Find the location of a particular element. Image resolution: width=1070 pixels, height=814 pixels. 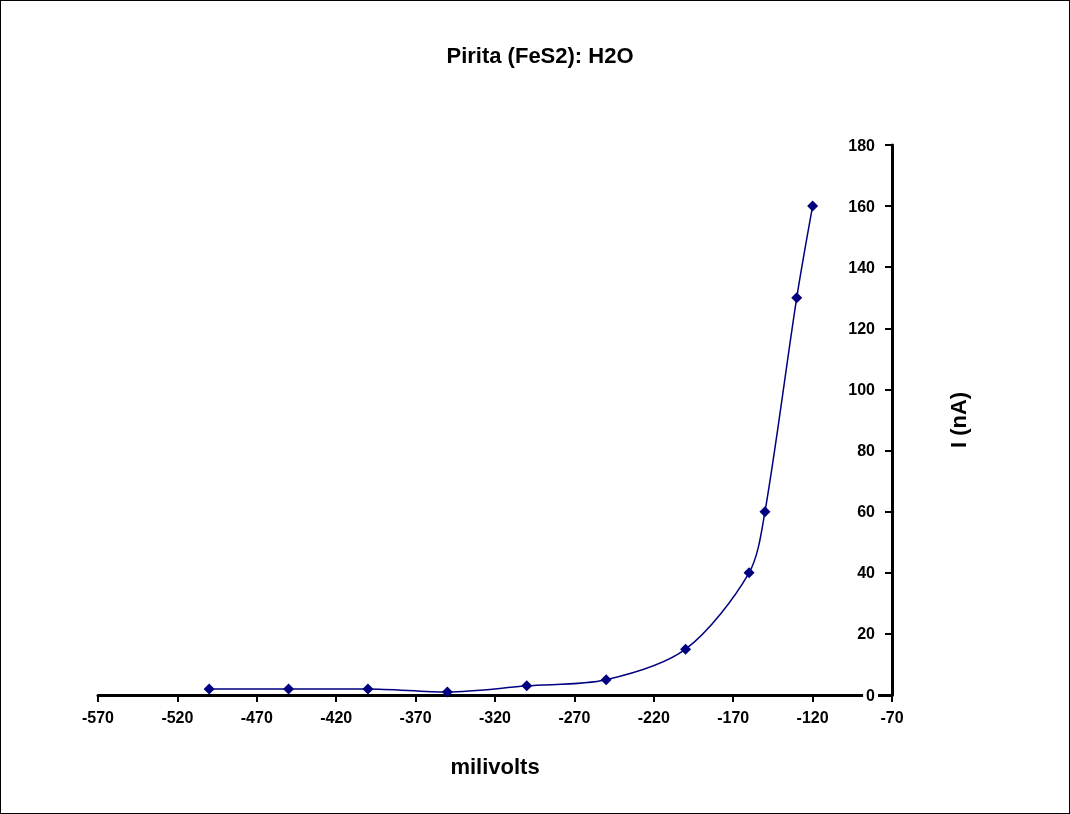

x-axis-title: milivolts is located at coordinates (495, 766).